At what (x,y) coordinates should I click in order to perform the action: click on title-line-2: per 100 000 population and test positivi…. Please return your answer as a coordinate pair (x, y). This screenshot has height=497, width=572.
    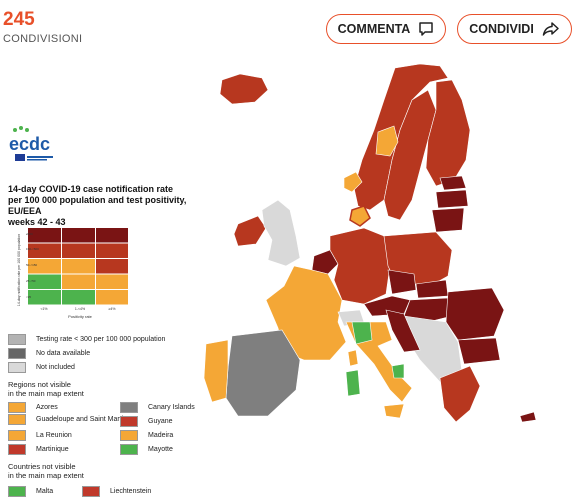
    Looking at the image, I should click on (97, 205).